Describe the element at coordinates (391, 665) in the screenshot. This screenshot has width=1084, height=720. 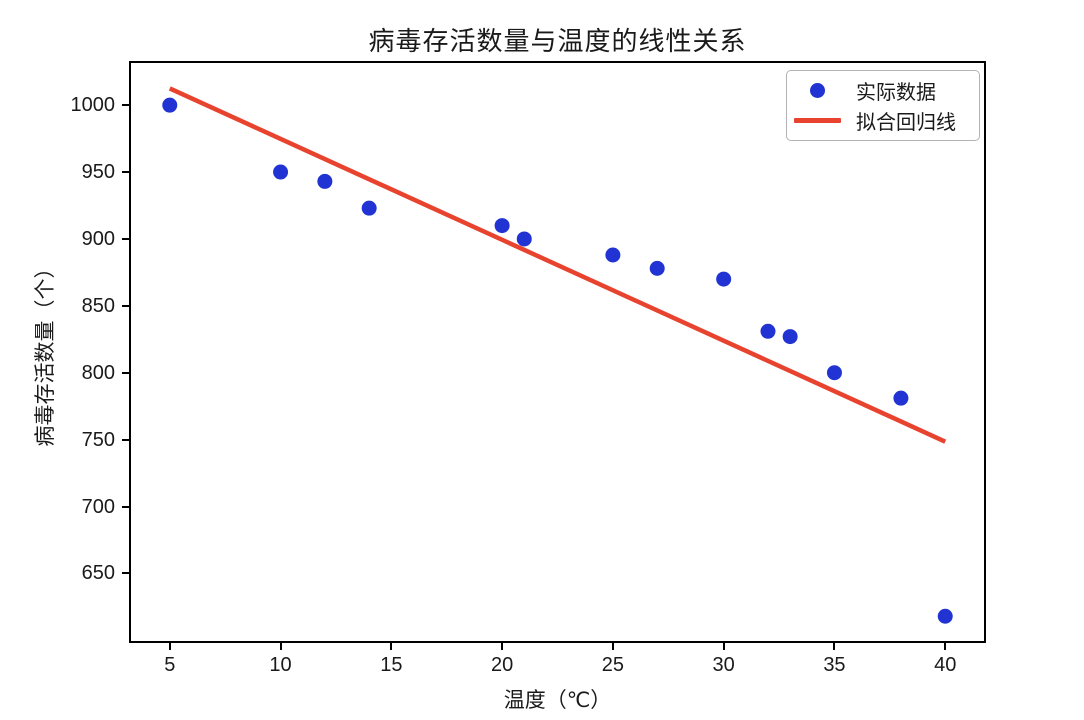
I see `x-tick-label: 15` at that location.